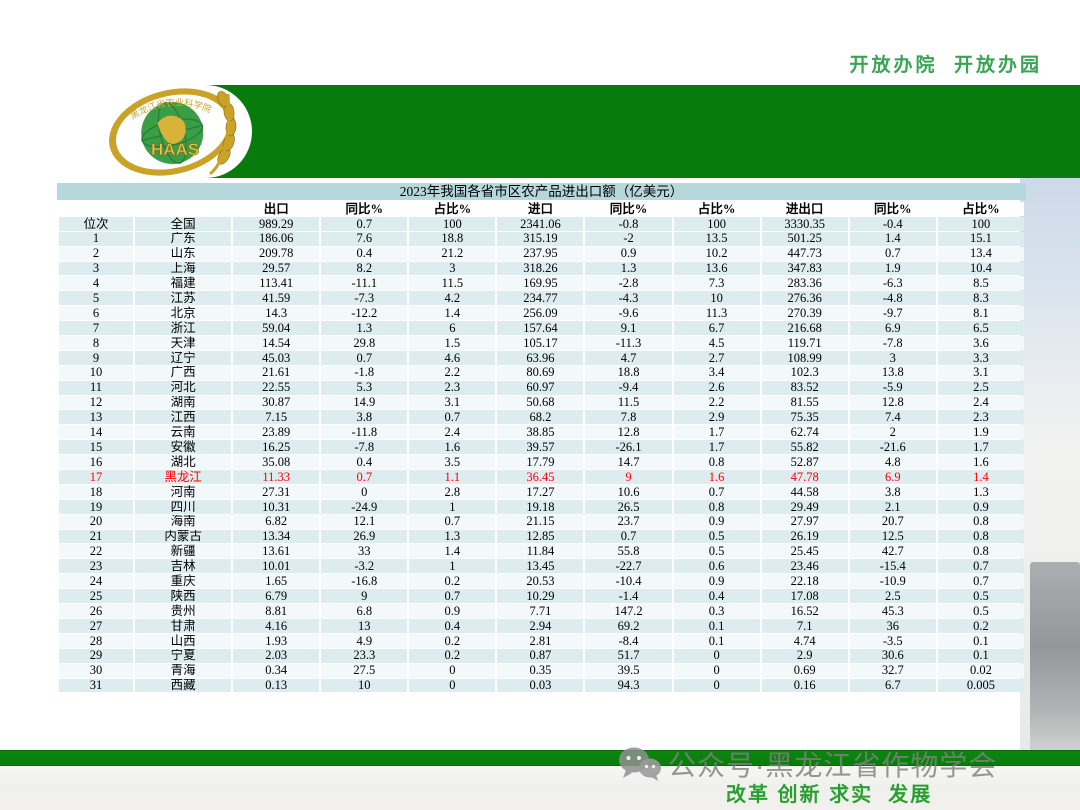 Image resolution: width=1080 pixels, height=810 pixels. I want to click on table-cell: 4.16, so click(276, 625).